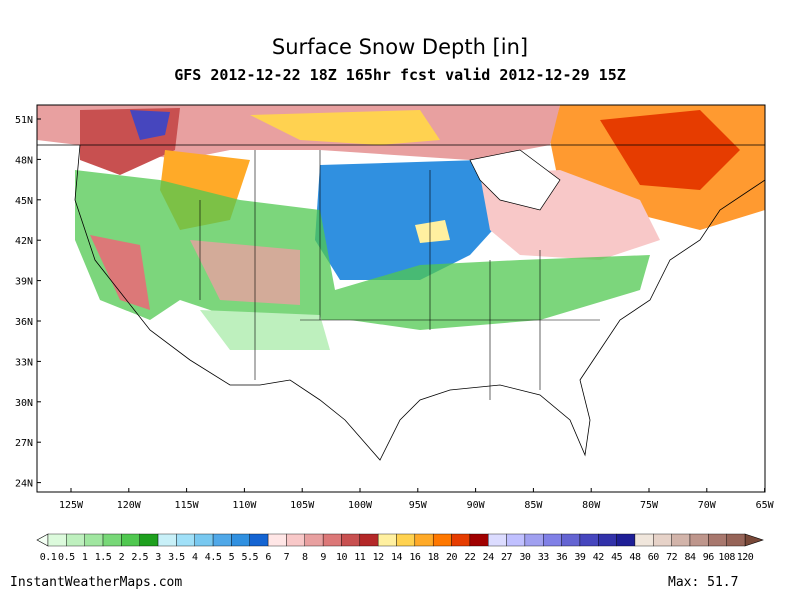 The width and height of the screenshot is (800, 604). What do you see at coordinates (397, 557) in the screenshot?
I see `colorbar-label: 14` at bounding box center [397, 557].